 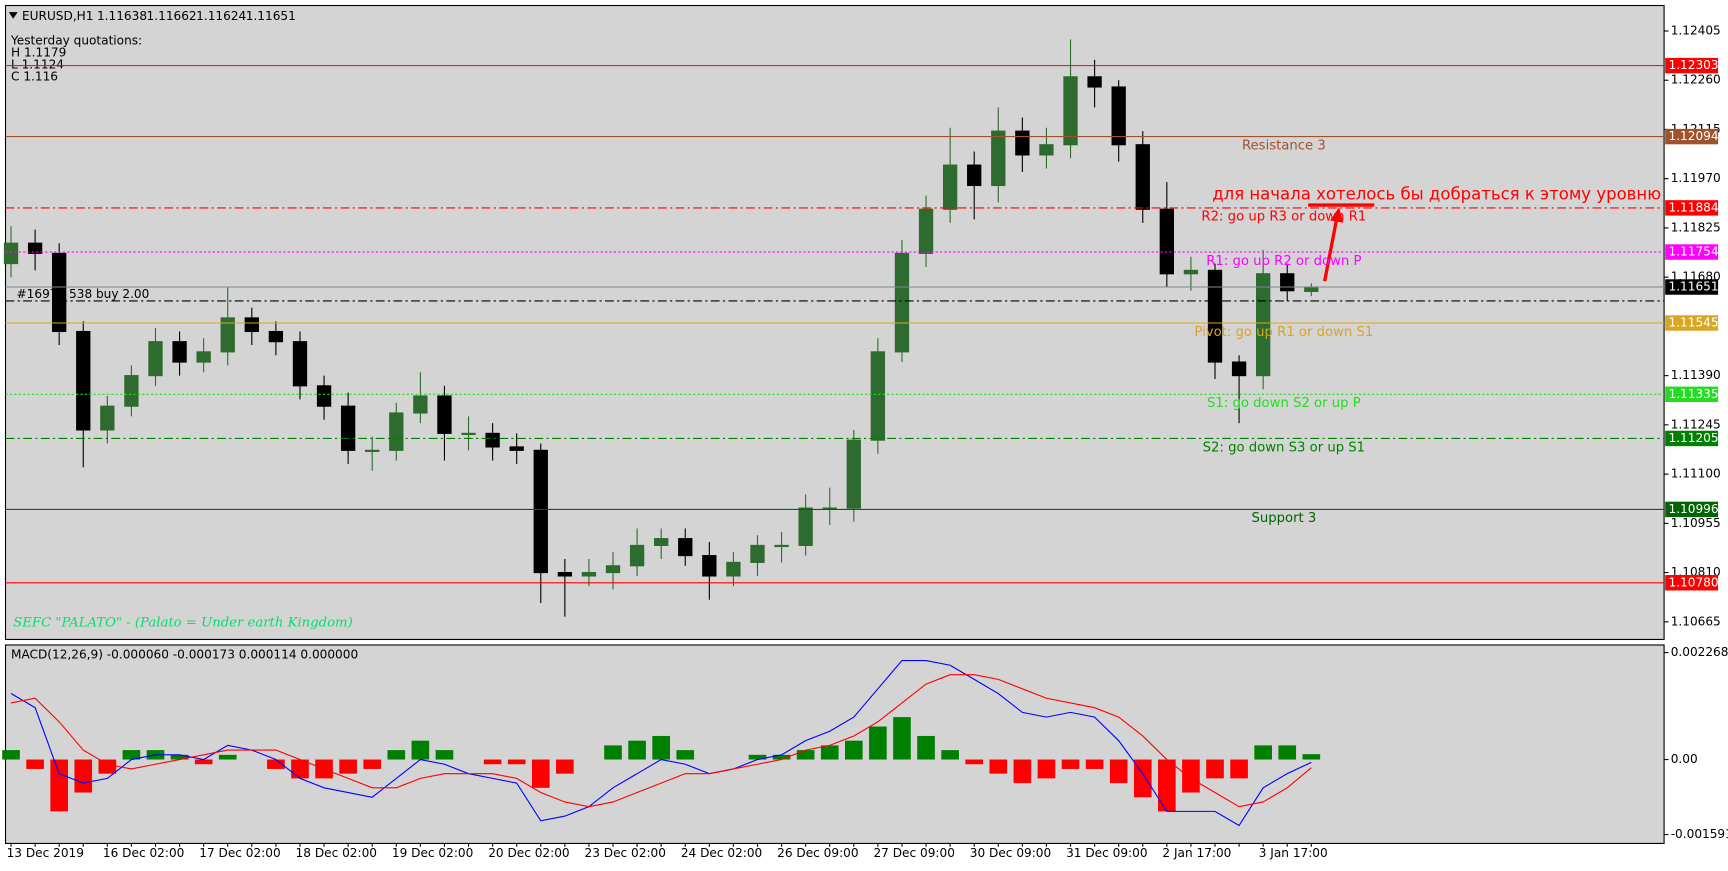 I want to click on level-label: S1: go down S2 or up P, so click(x=1284, y=403).